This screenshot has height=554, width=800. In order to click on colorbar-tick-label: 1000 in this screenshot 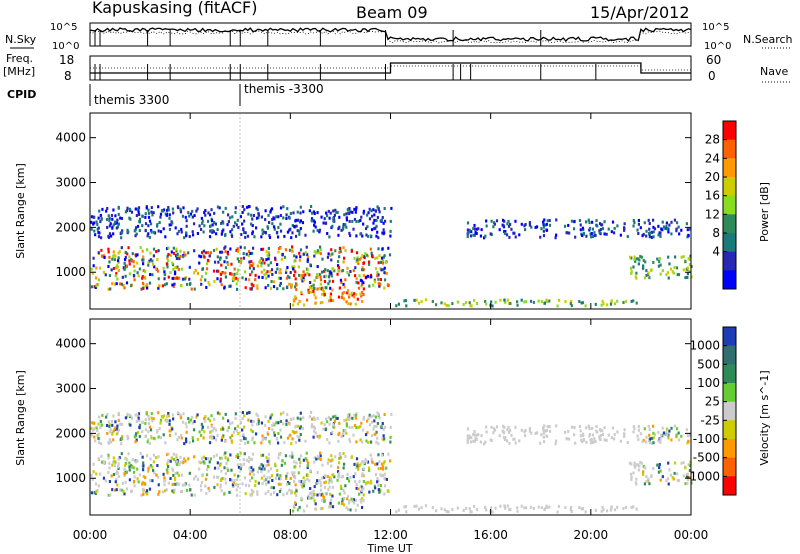, I will do `click(704, 346)`.